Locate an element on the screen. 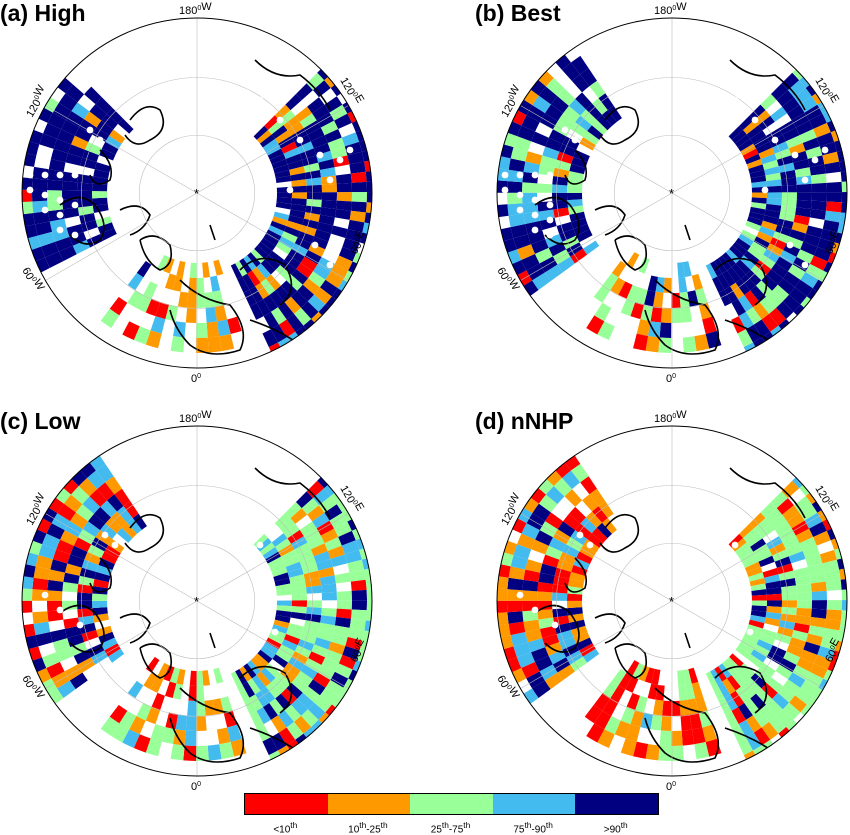 This screenshot has height=835, width=850. pole-marker: * is located at coordinates (671, 193).